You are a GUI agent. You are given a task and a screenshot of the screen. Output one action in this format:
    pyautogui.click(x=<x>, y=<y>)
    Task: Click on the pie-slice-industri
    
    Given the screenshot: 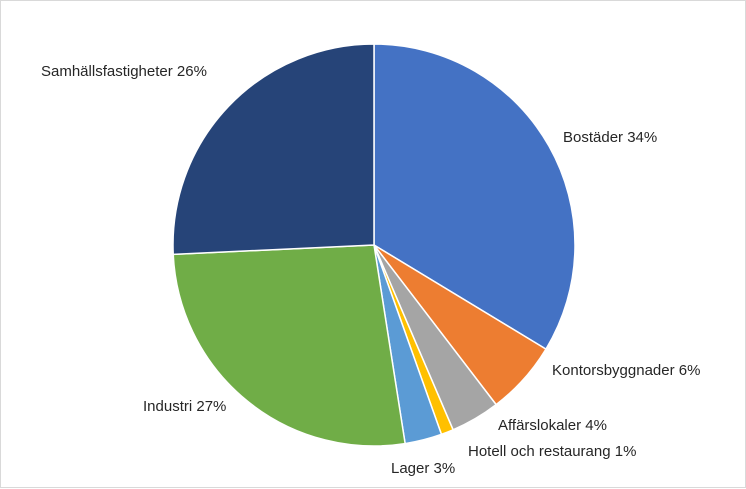 What is the action you would take?
    pyautogui.click(x=289, y=345)
    